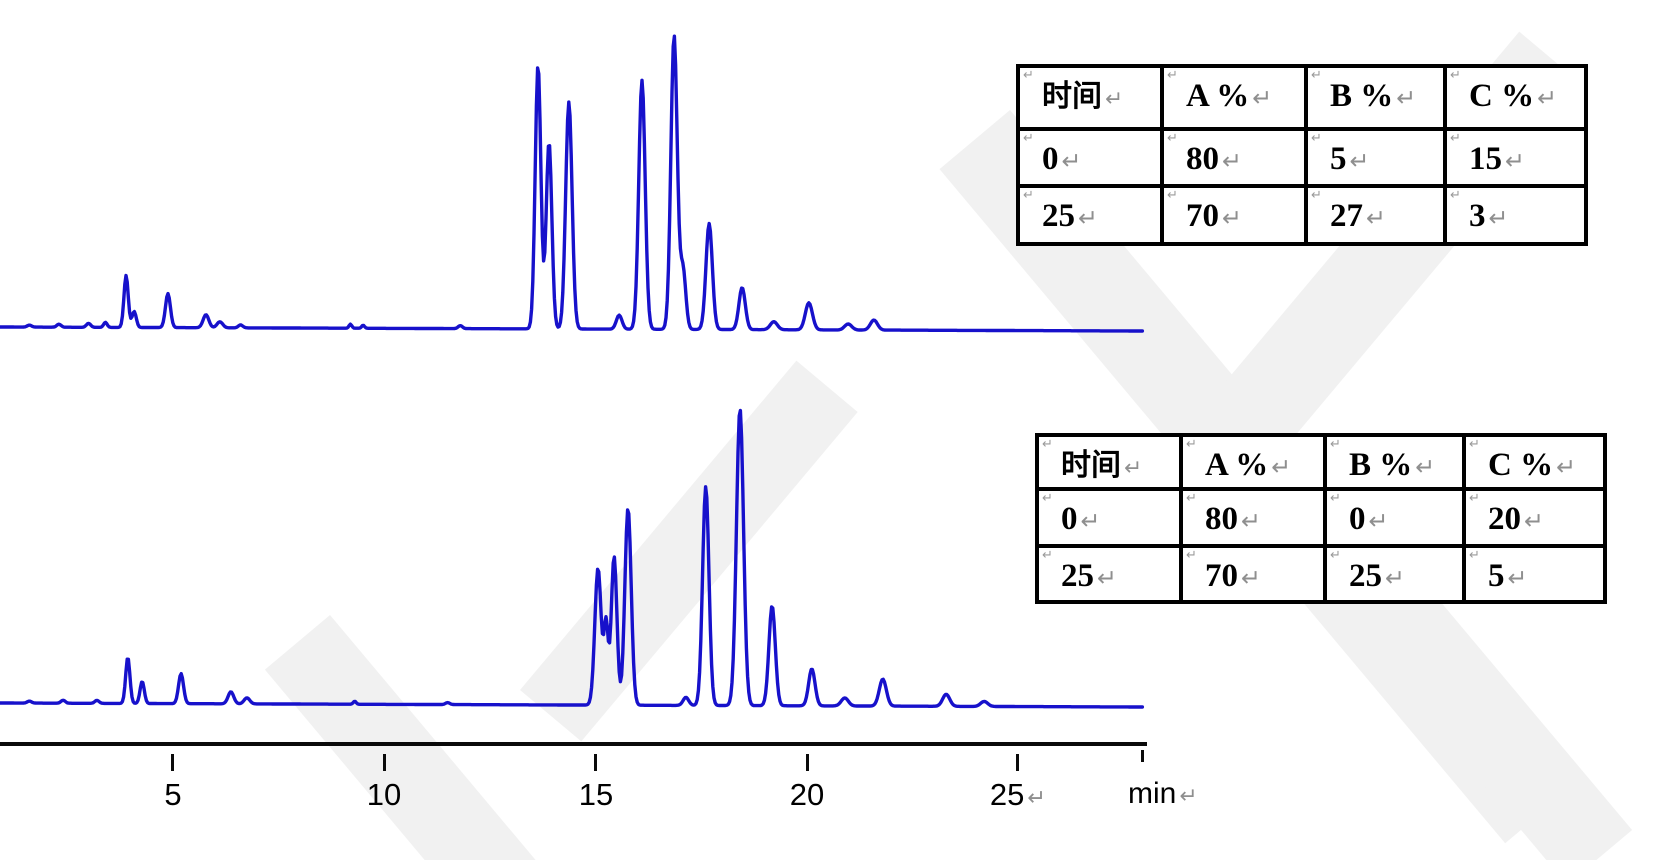  What do you see at coordinates (1502, 96) in the screenshot?
I see `cell-text: C %` at bounding box center [1502, 96].